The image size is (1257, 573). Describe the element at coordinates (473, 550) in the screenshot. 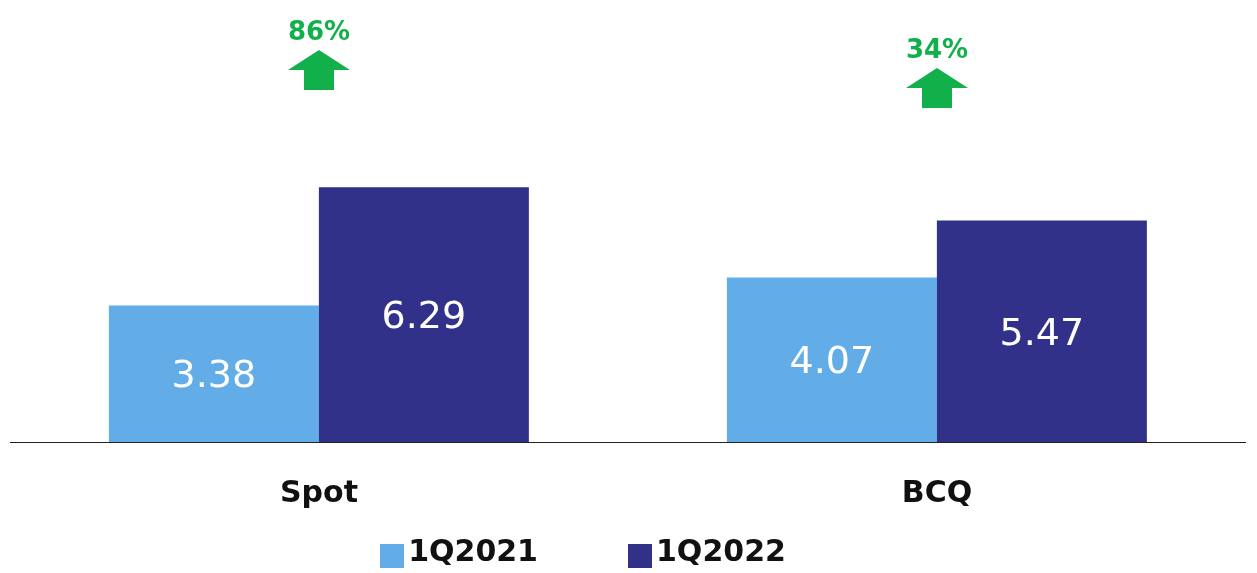

I see `legend-label: 1Q2021` at that location.